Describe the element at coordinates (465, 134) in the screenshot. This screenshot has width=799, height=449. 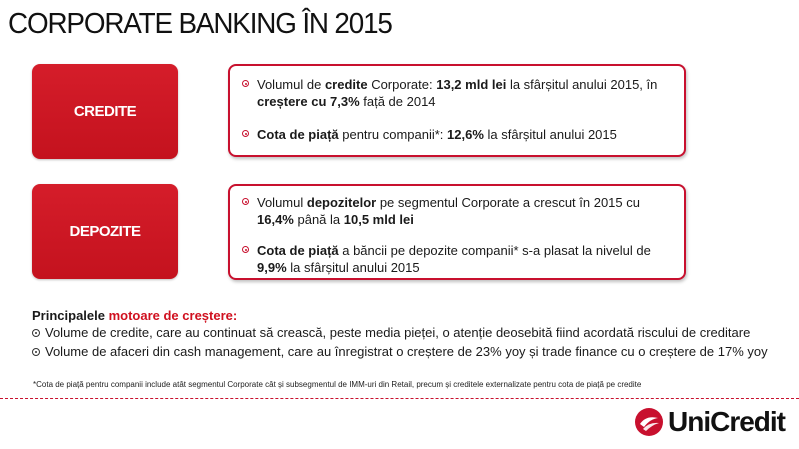
I see `text-bold: 12,6%` at that location.